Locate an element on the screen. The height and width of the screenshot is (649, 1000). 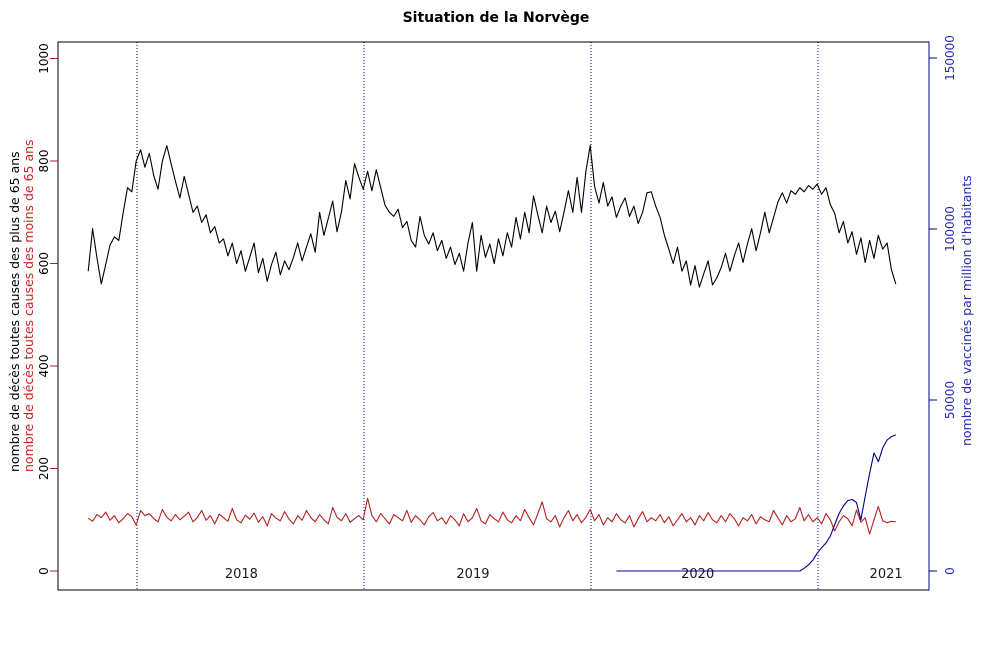
left-tick-label: 400 is located at coordinates (44, 366).